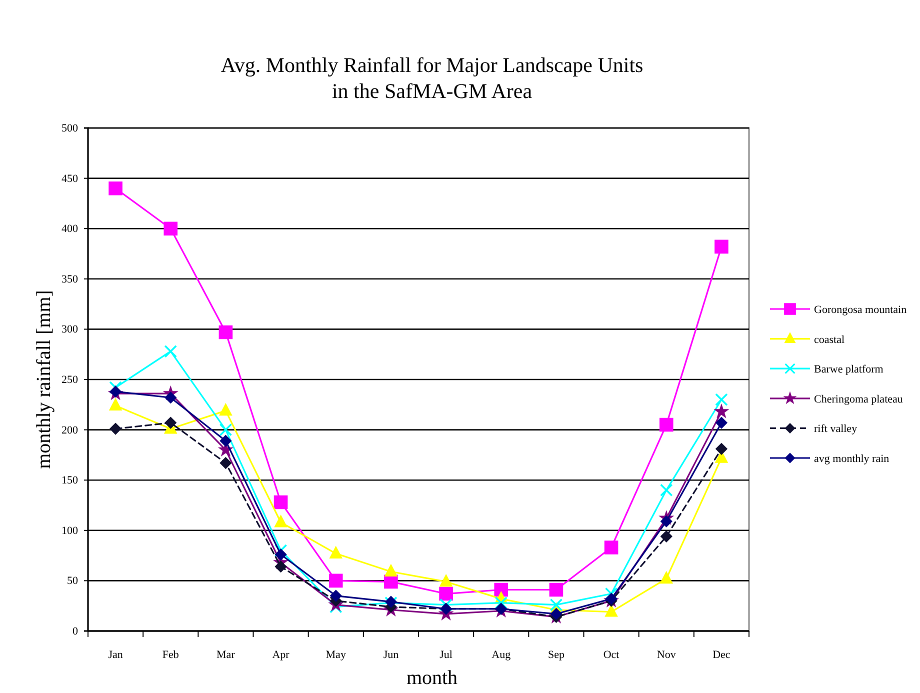 Image resolution: width=920 pixels, height=693 pixels. What do you see at coordinates (70, 380) in the screenshot?
I see `y-tick-label: 250` at bounding box center [70, 380].